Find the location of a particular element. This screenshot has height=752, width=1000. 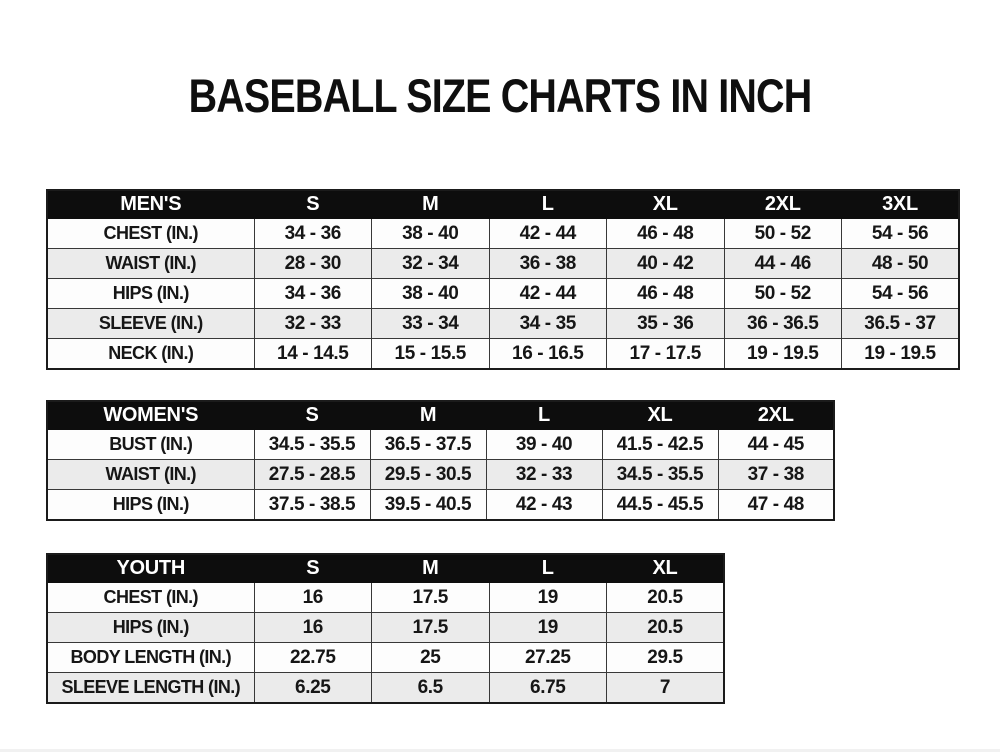

size-column-header: 3XL is located at coordinates (900, 204).